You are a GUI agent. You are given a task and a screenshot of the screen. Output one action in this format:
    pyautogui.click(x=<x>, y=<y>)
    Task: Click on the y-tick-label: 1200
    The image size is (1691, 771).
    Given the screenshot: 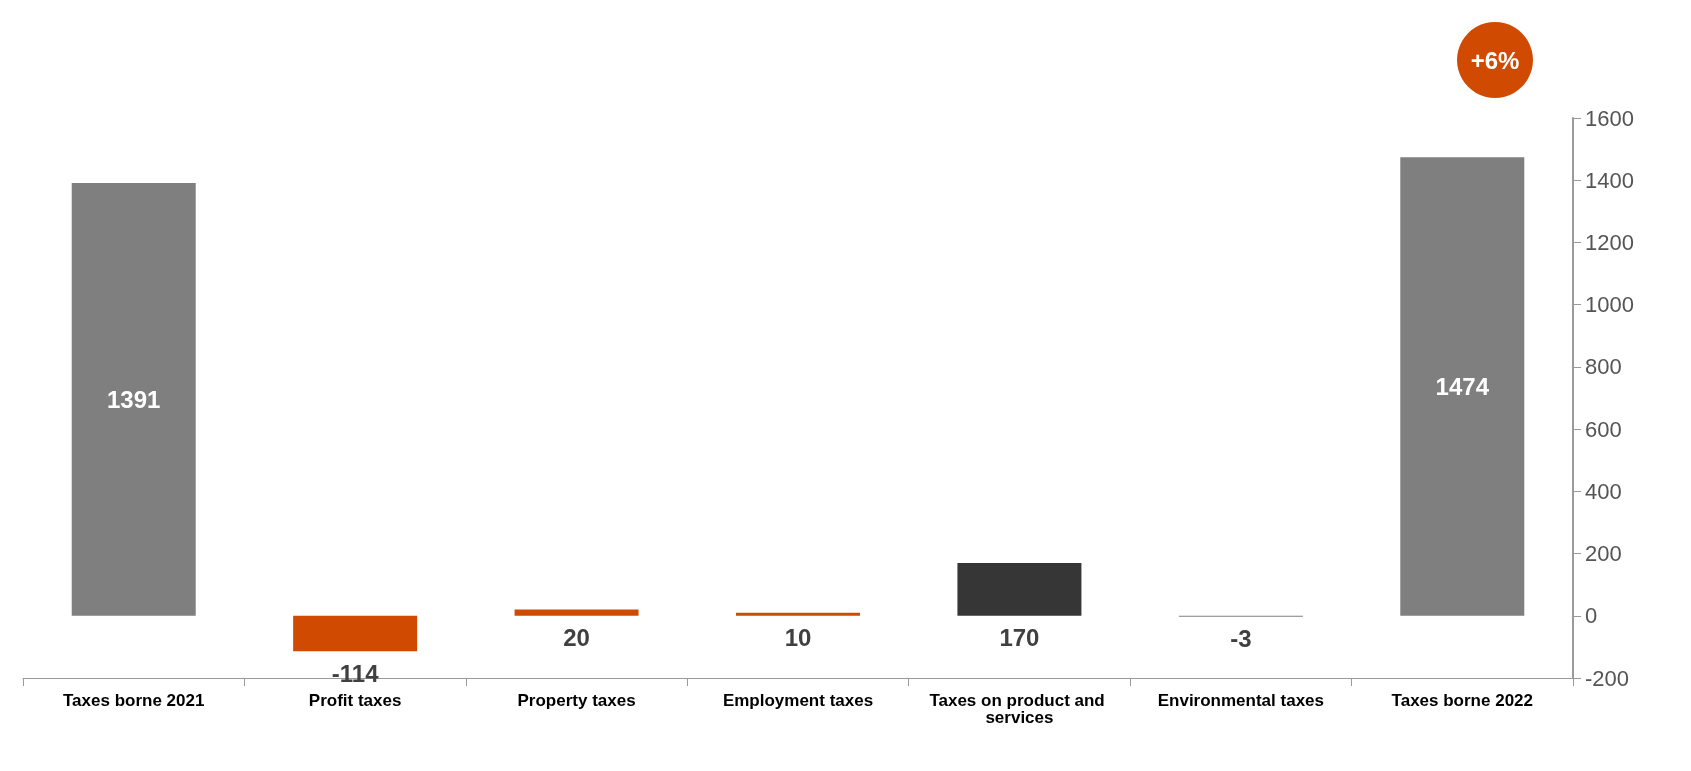 What is the action you would take?
    pyautogui.click(x=1609, y=242)
    